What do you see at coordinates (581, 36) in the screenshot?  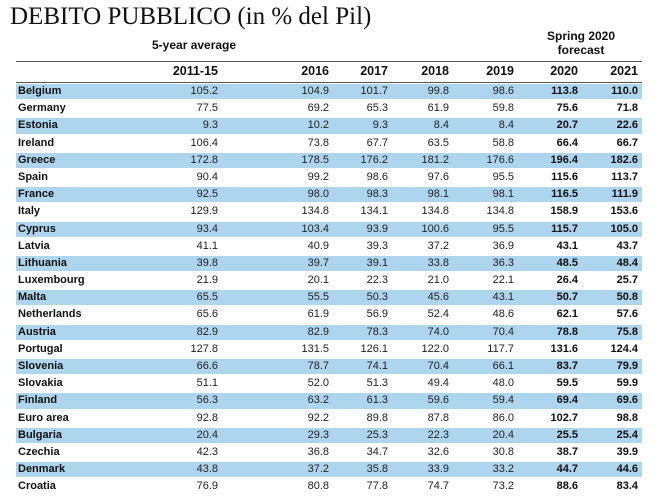 I see `forecast-label-line1: Spring 2020` at bounding box center [581, 36].